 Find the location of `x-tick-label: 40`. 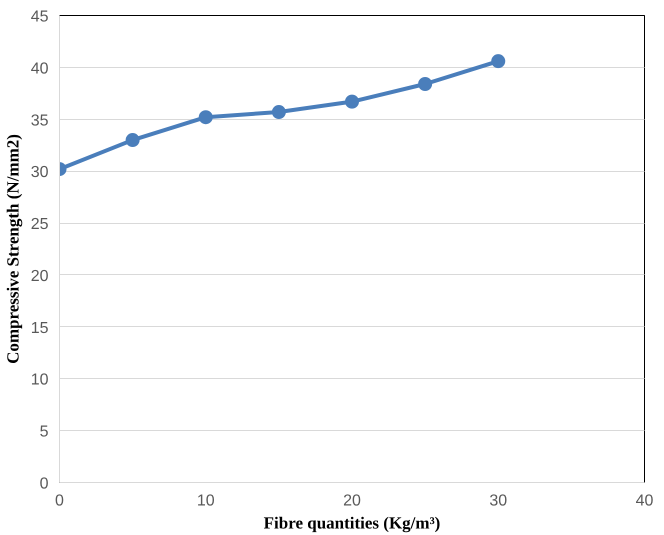

x-tick-label: 40 is located at coordinates (645, 501).